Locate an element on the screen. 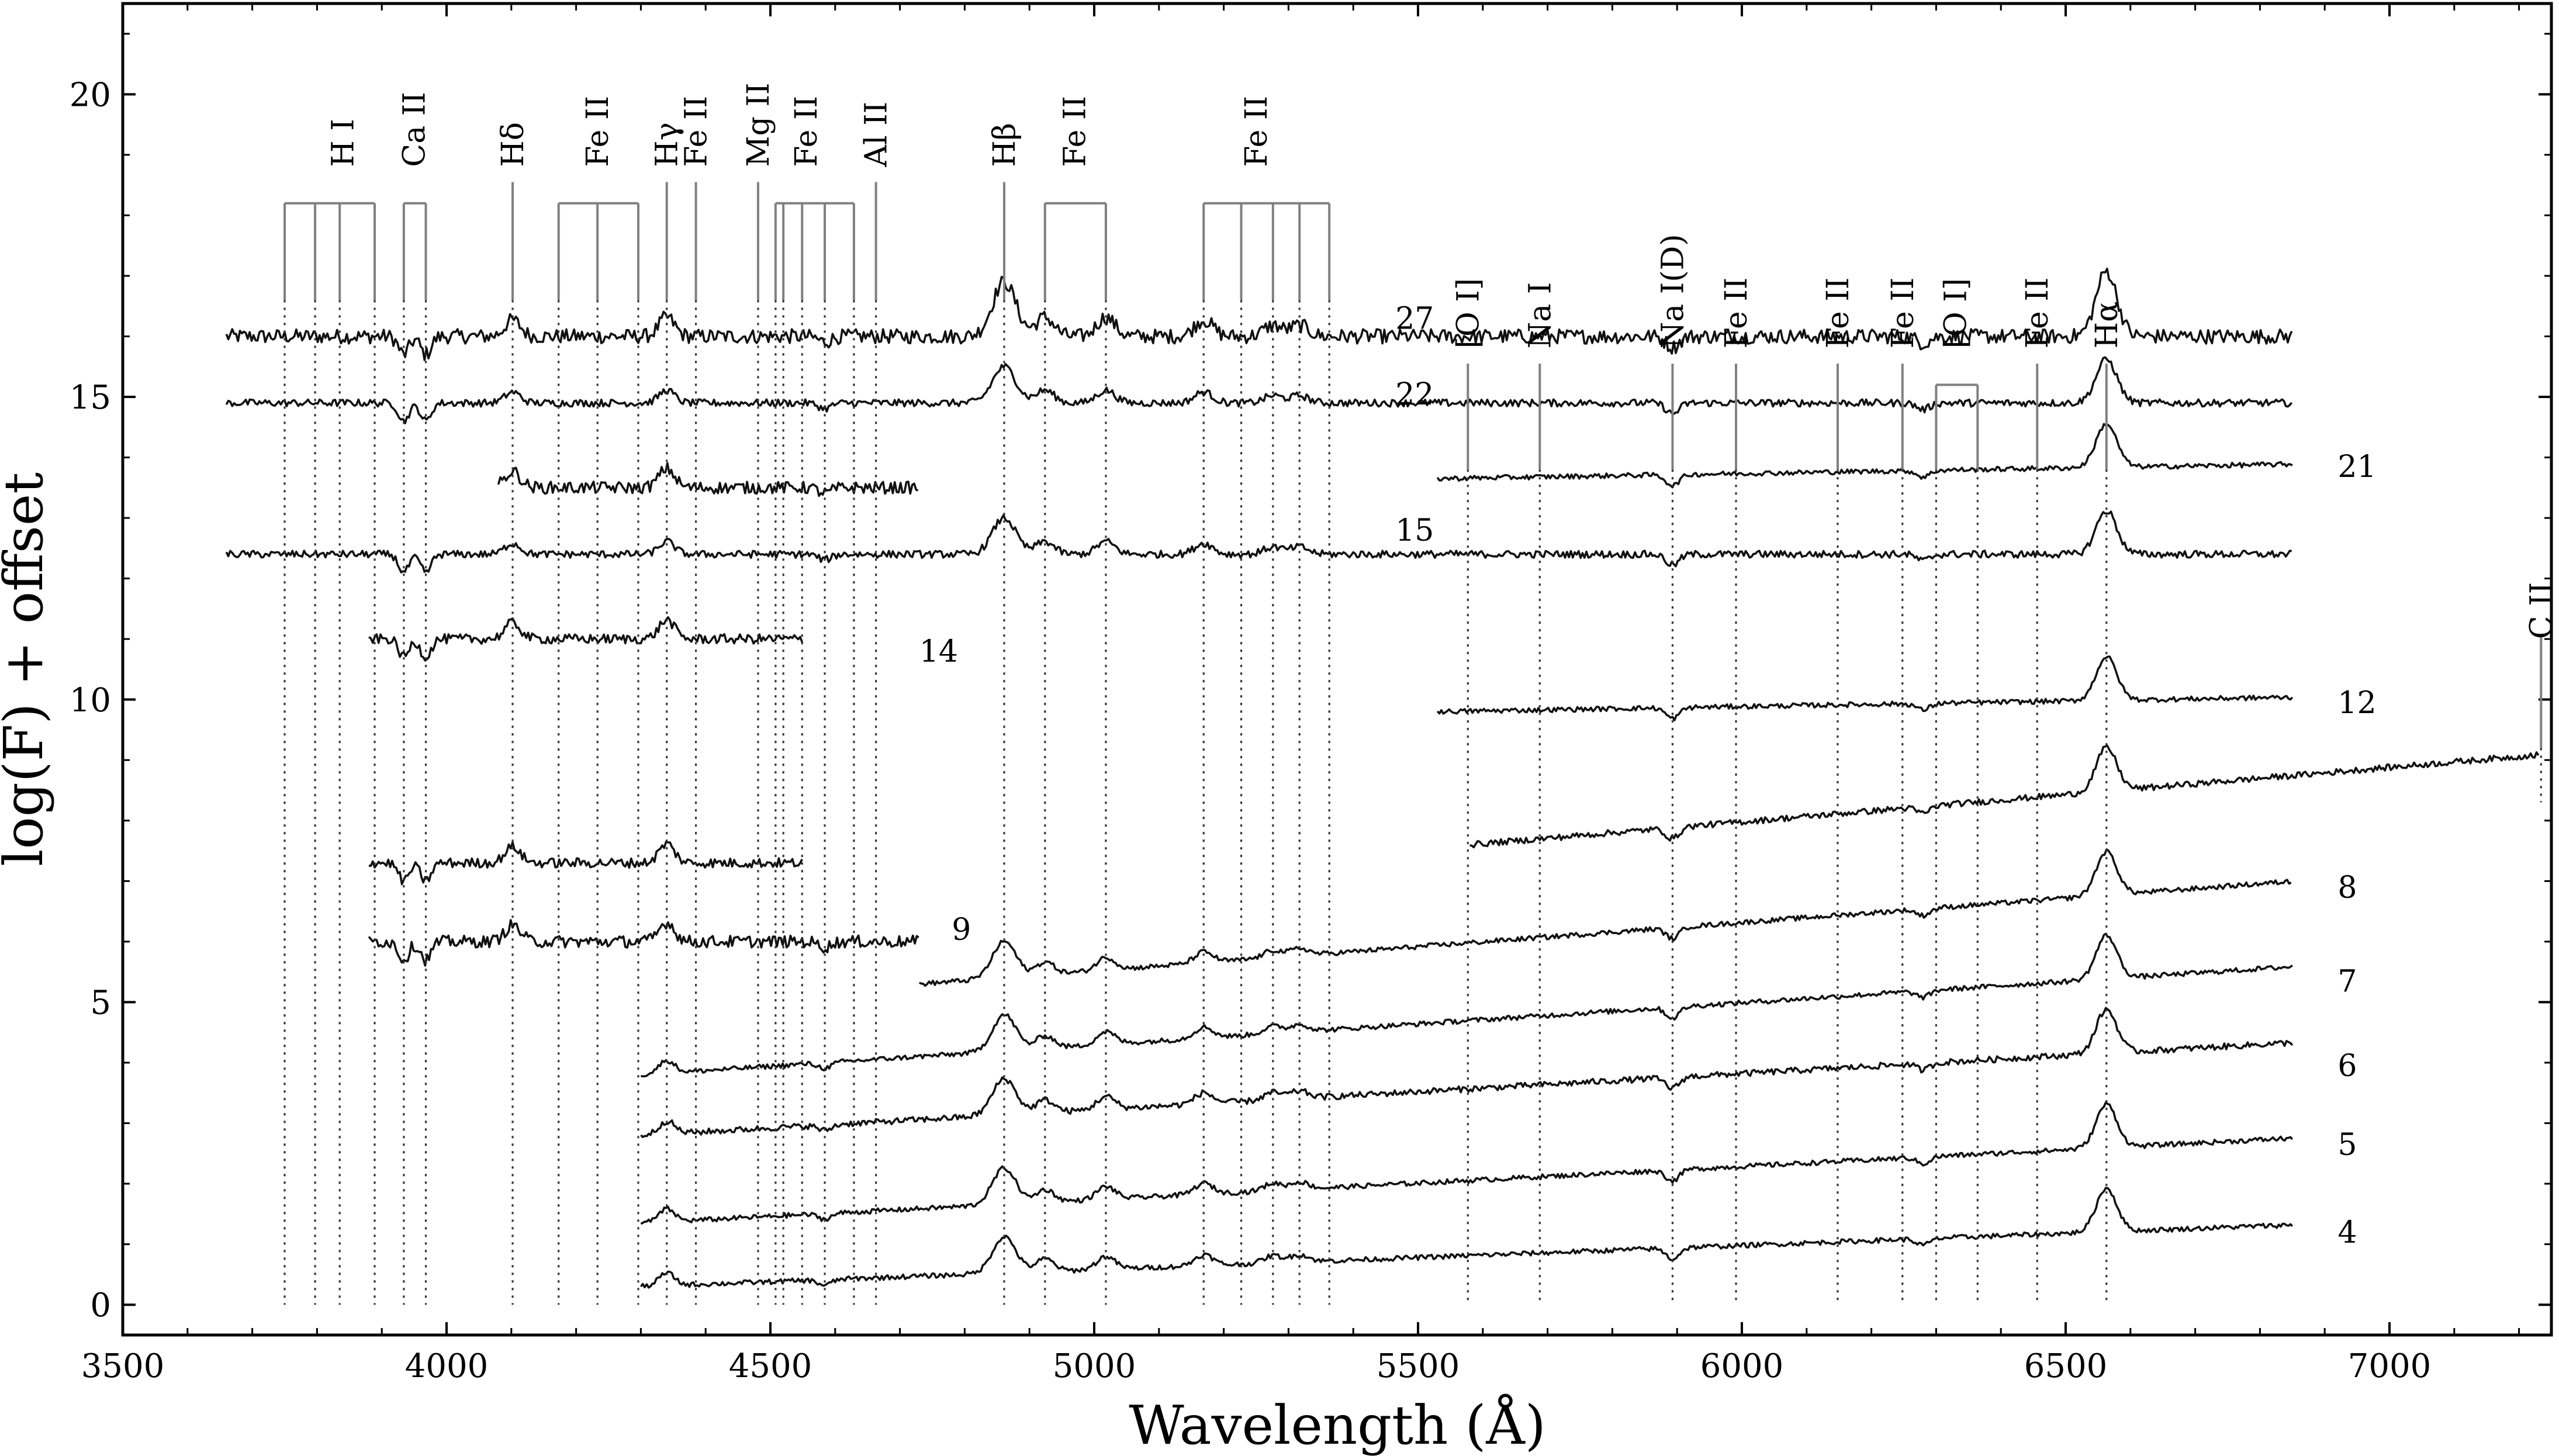  x-tick-label-5500: 5500 is located at coordinates (1418, 1366).